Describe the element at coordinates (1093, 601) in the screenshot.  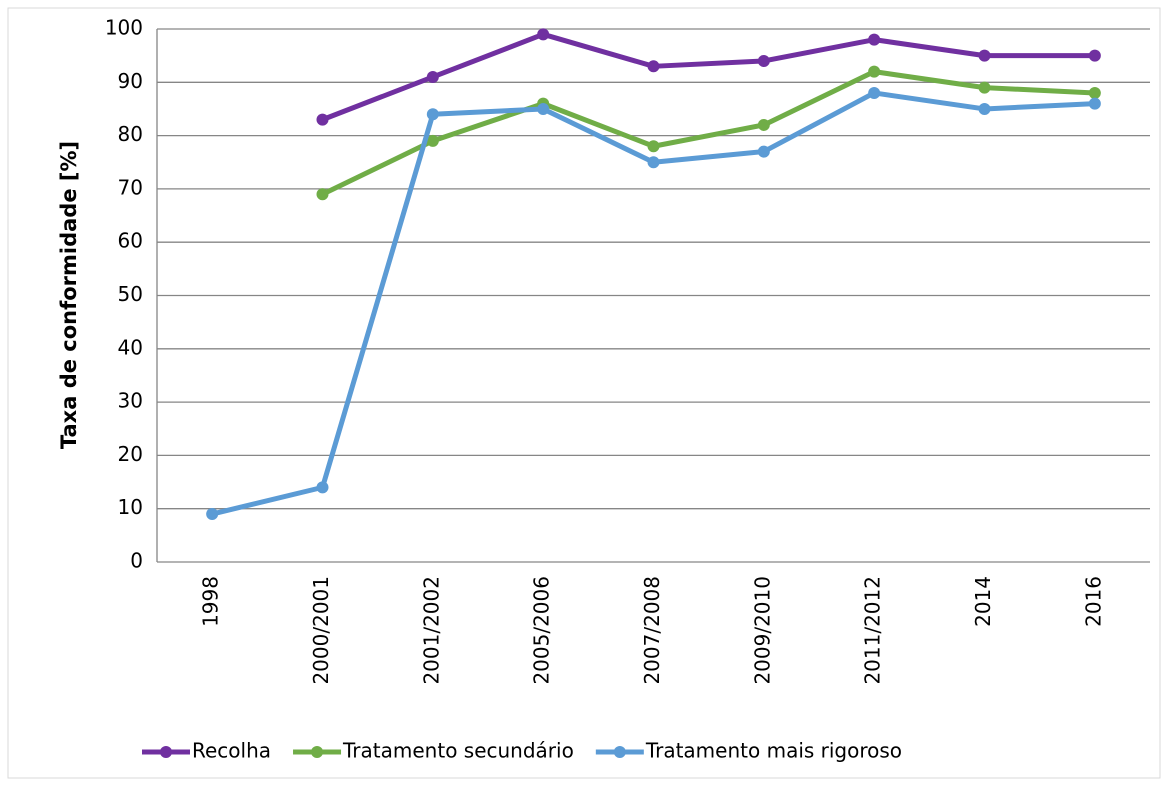
I see `x-tick-label: 2016` at that location.